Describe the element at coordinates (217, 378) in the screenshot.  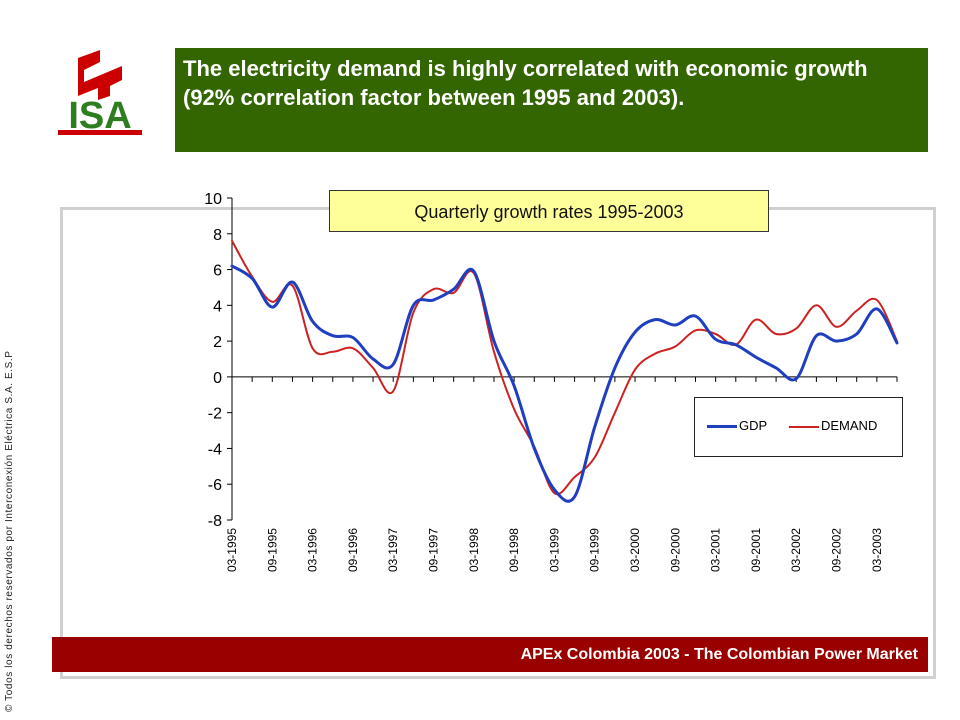
I see `y-tick-label: 0` at that location.